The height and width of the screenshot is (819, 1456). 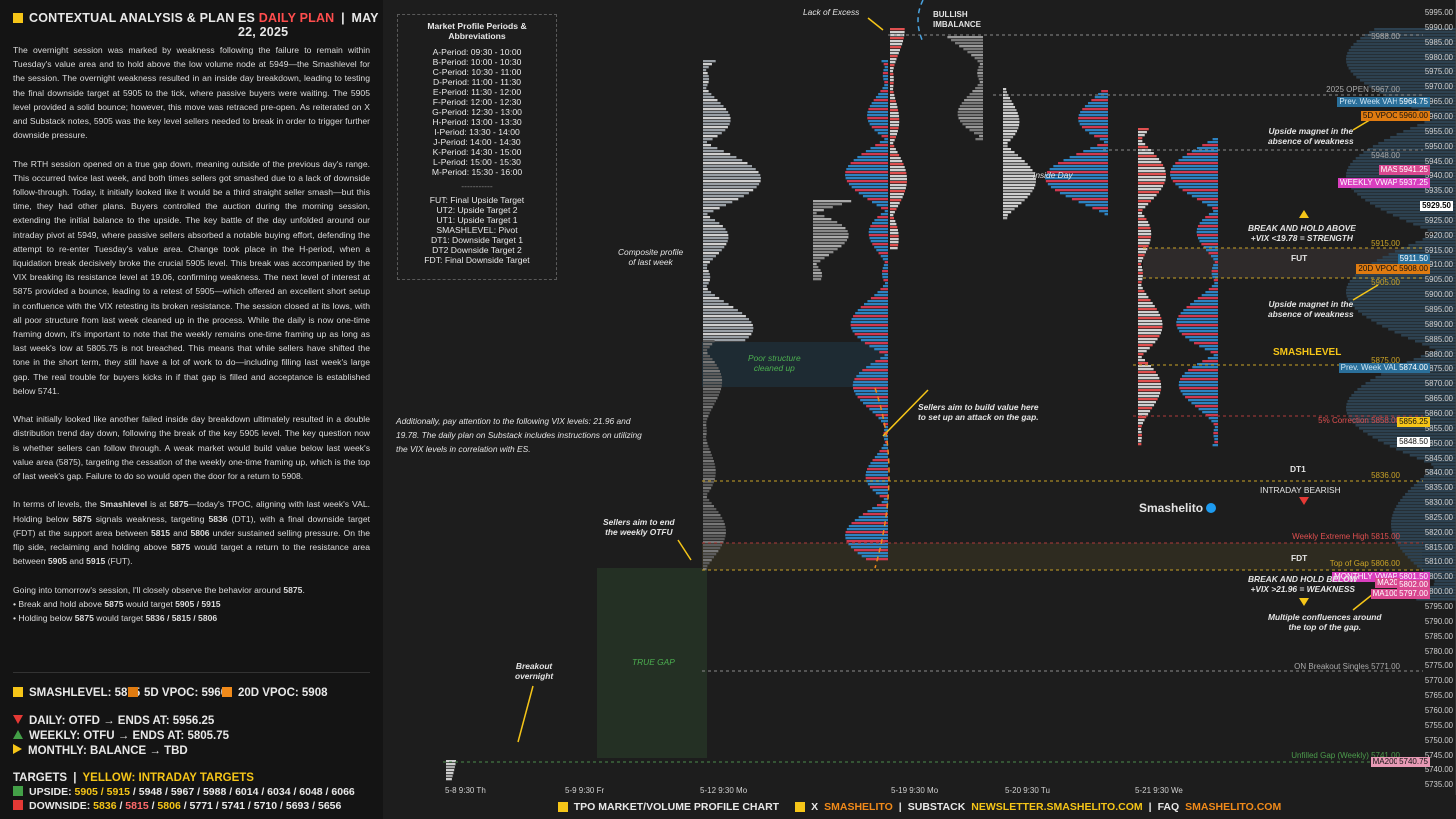 What do you see at coordinates (1413, 183) in the screenshot?
I see `wvwap-value-badge: 5937.25` at bounding box center [1413, 183].